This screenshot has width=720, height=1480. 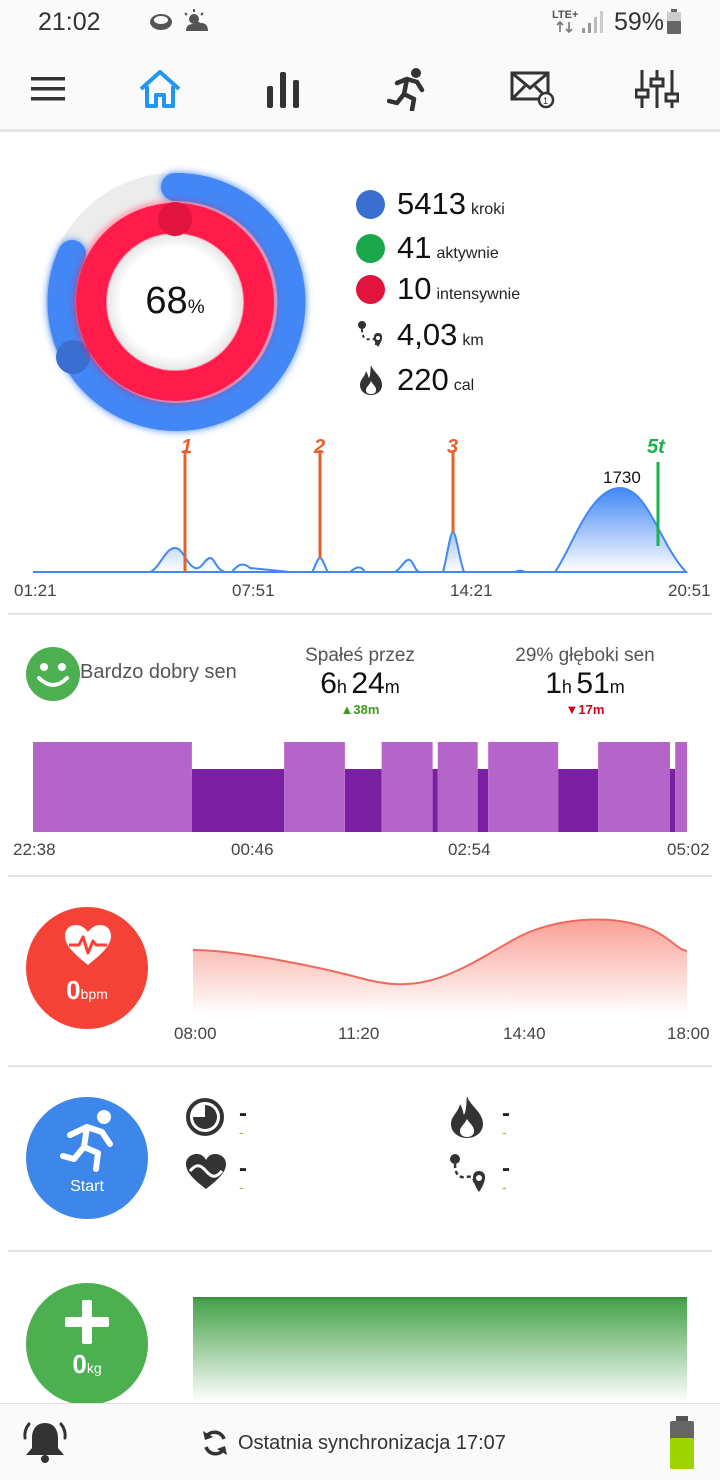 I want to click on runner-icon, so click(x=86, y=1141).